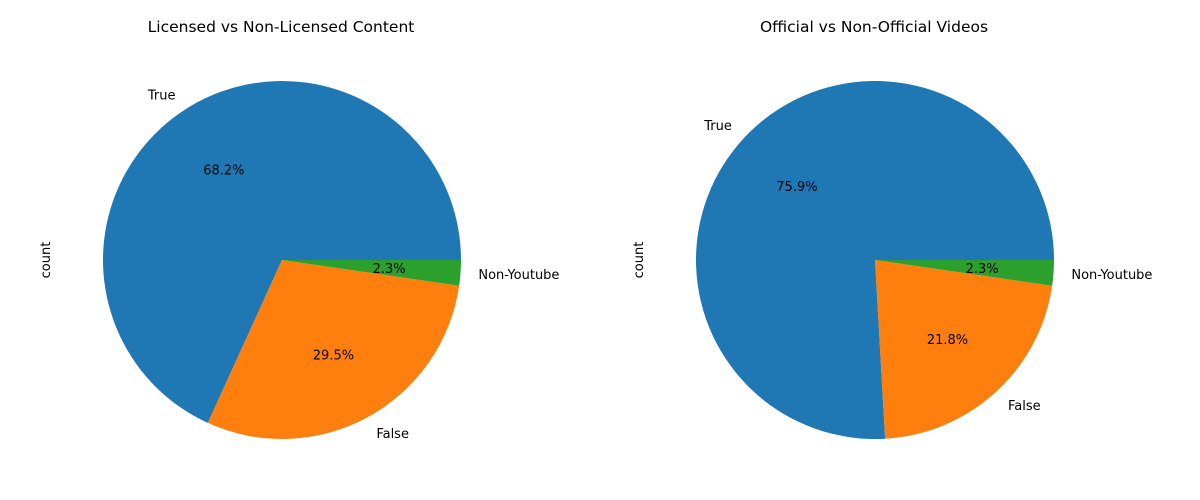  I want to click on slice-percent-true: 75.9%, so click(796, 187).